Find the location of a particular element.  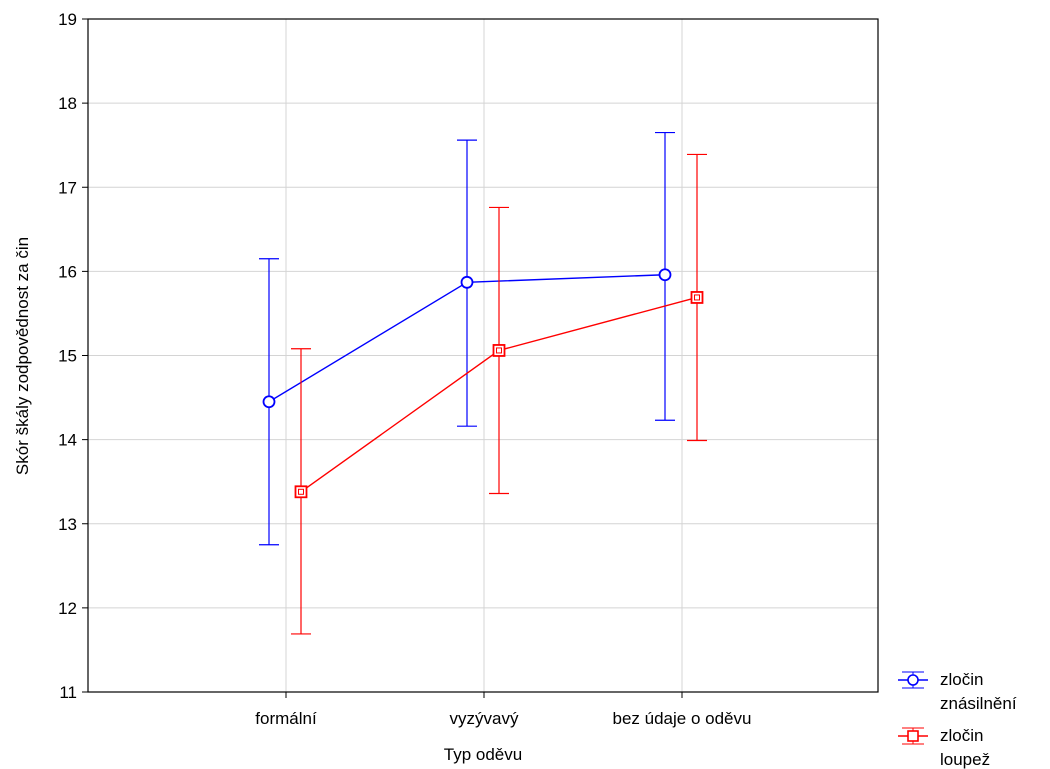

x-axis: formální vyzývavý bez údaje o oděvu is located at coordinates (503, 710).